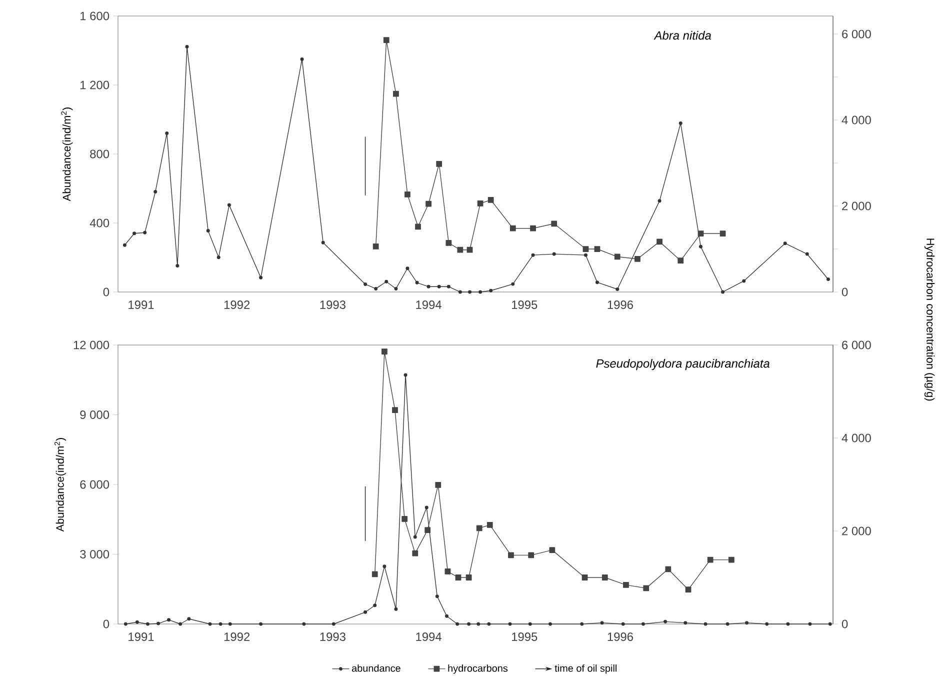 The height and width of the screenshot is (696, 948). What do you see at coordinates (585, 669) in the screenshot?
I see `legend-label: time of oil spill` at bounding box center [585, 669].